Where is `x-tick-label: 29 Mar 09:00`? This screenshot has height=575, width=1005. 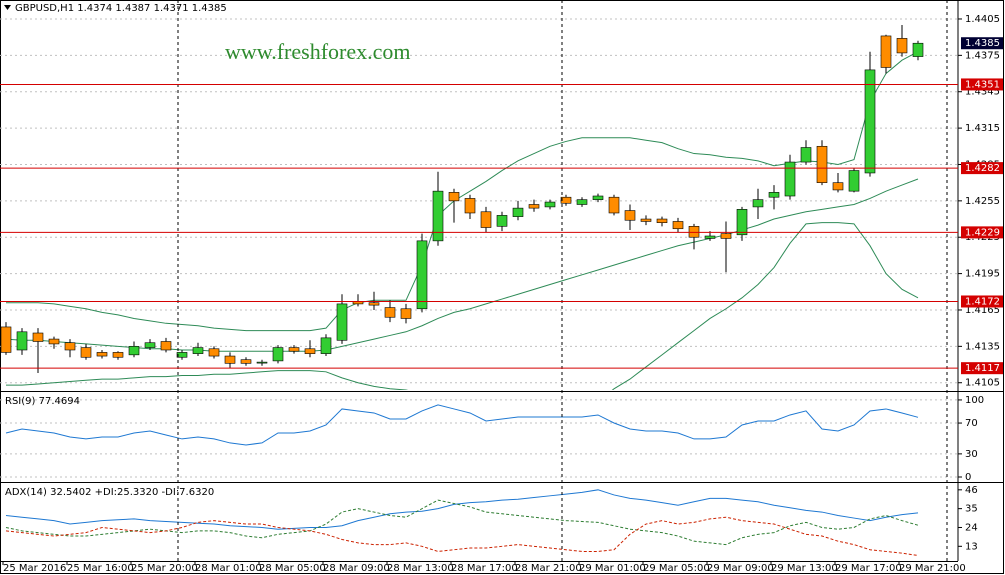
x-tick-label: 29 Mar 09:00 is located at coordinates (740, 568).